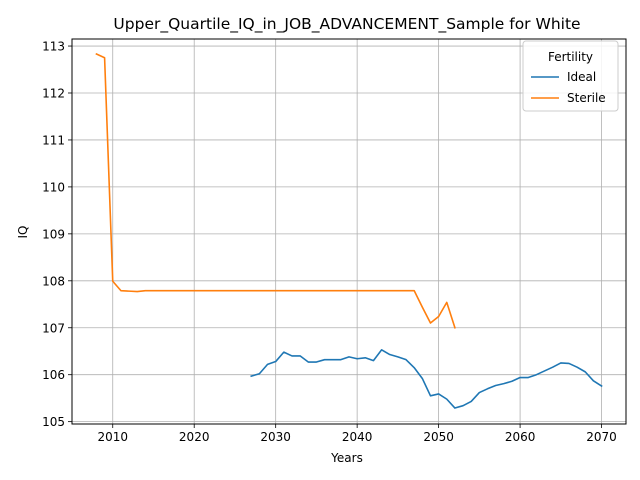  I want to click on legend-label-sterile: Sterile, so click(586, 98).